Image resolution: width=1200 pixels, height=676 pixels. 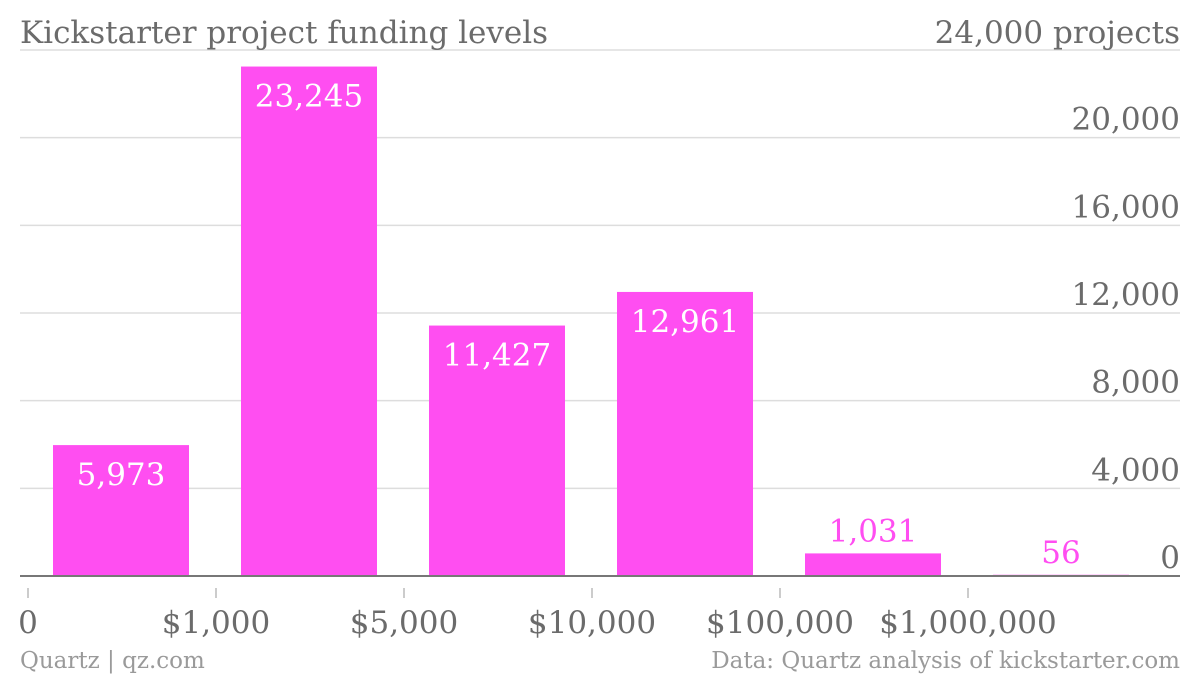 What do you see at coordinates (309, 97) in the screenshot?
I see `bar-value-label: 23,245` at bounding box center [309, 97].